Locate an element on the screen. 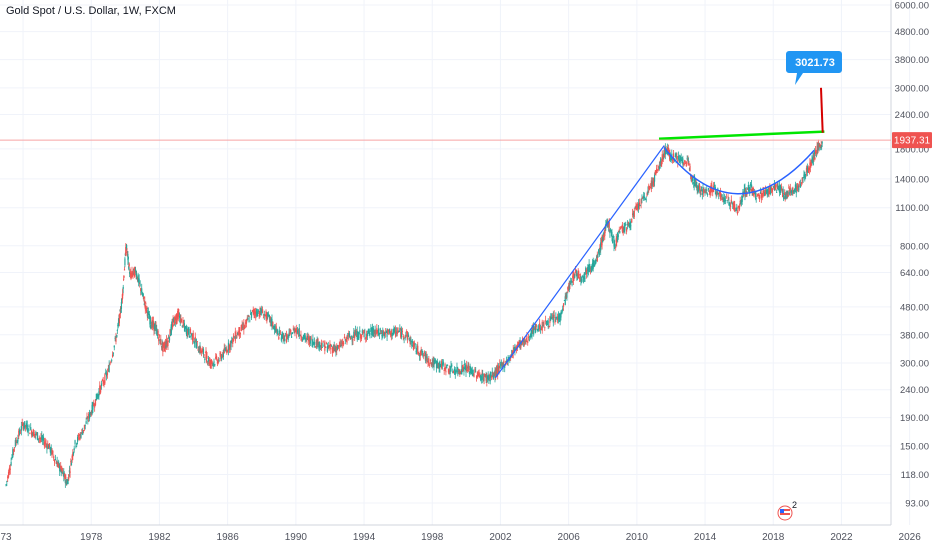  y-tick-label: 2400.00 is located at coordinates (912, 115).